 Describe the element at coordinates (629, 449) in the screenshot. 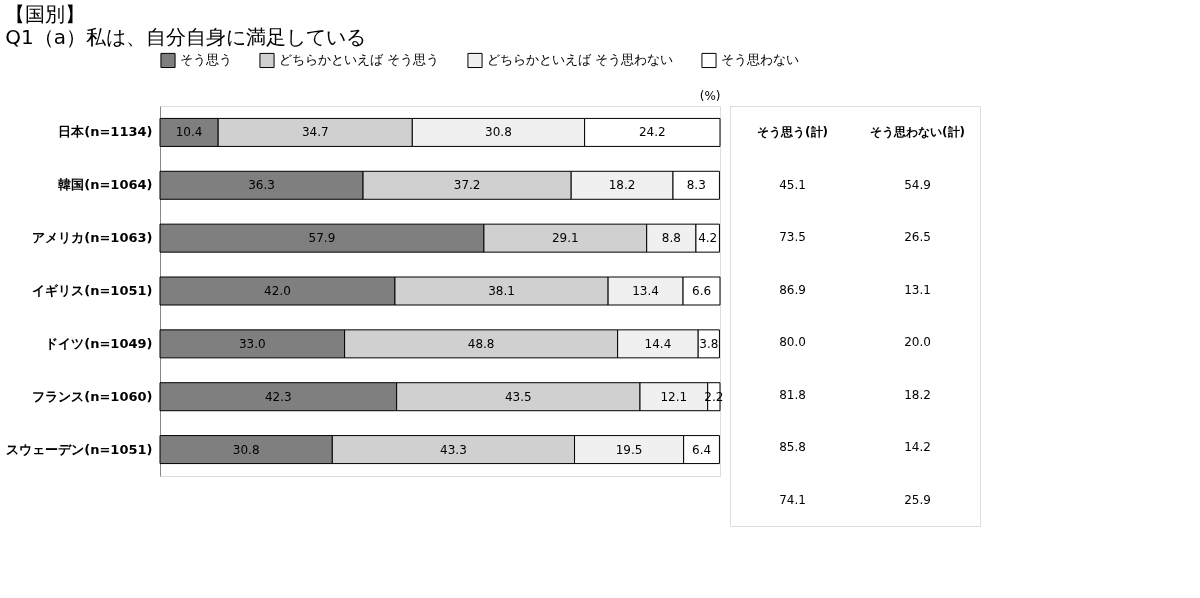

I see `data-label: 19.5` at that location.